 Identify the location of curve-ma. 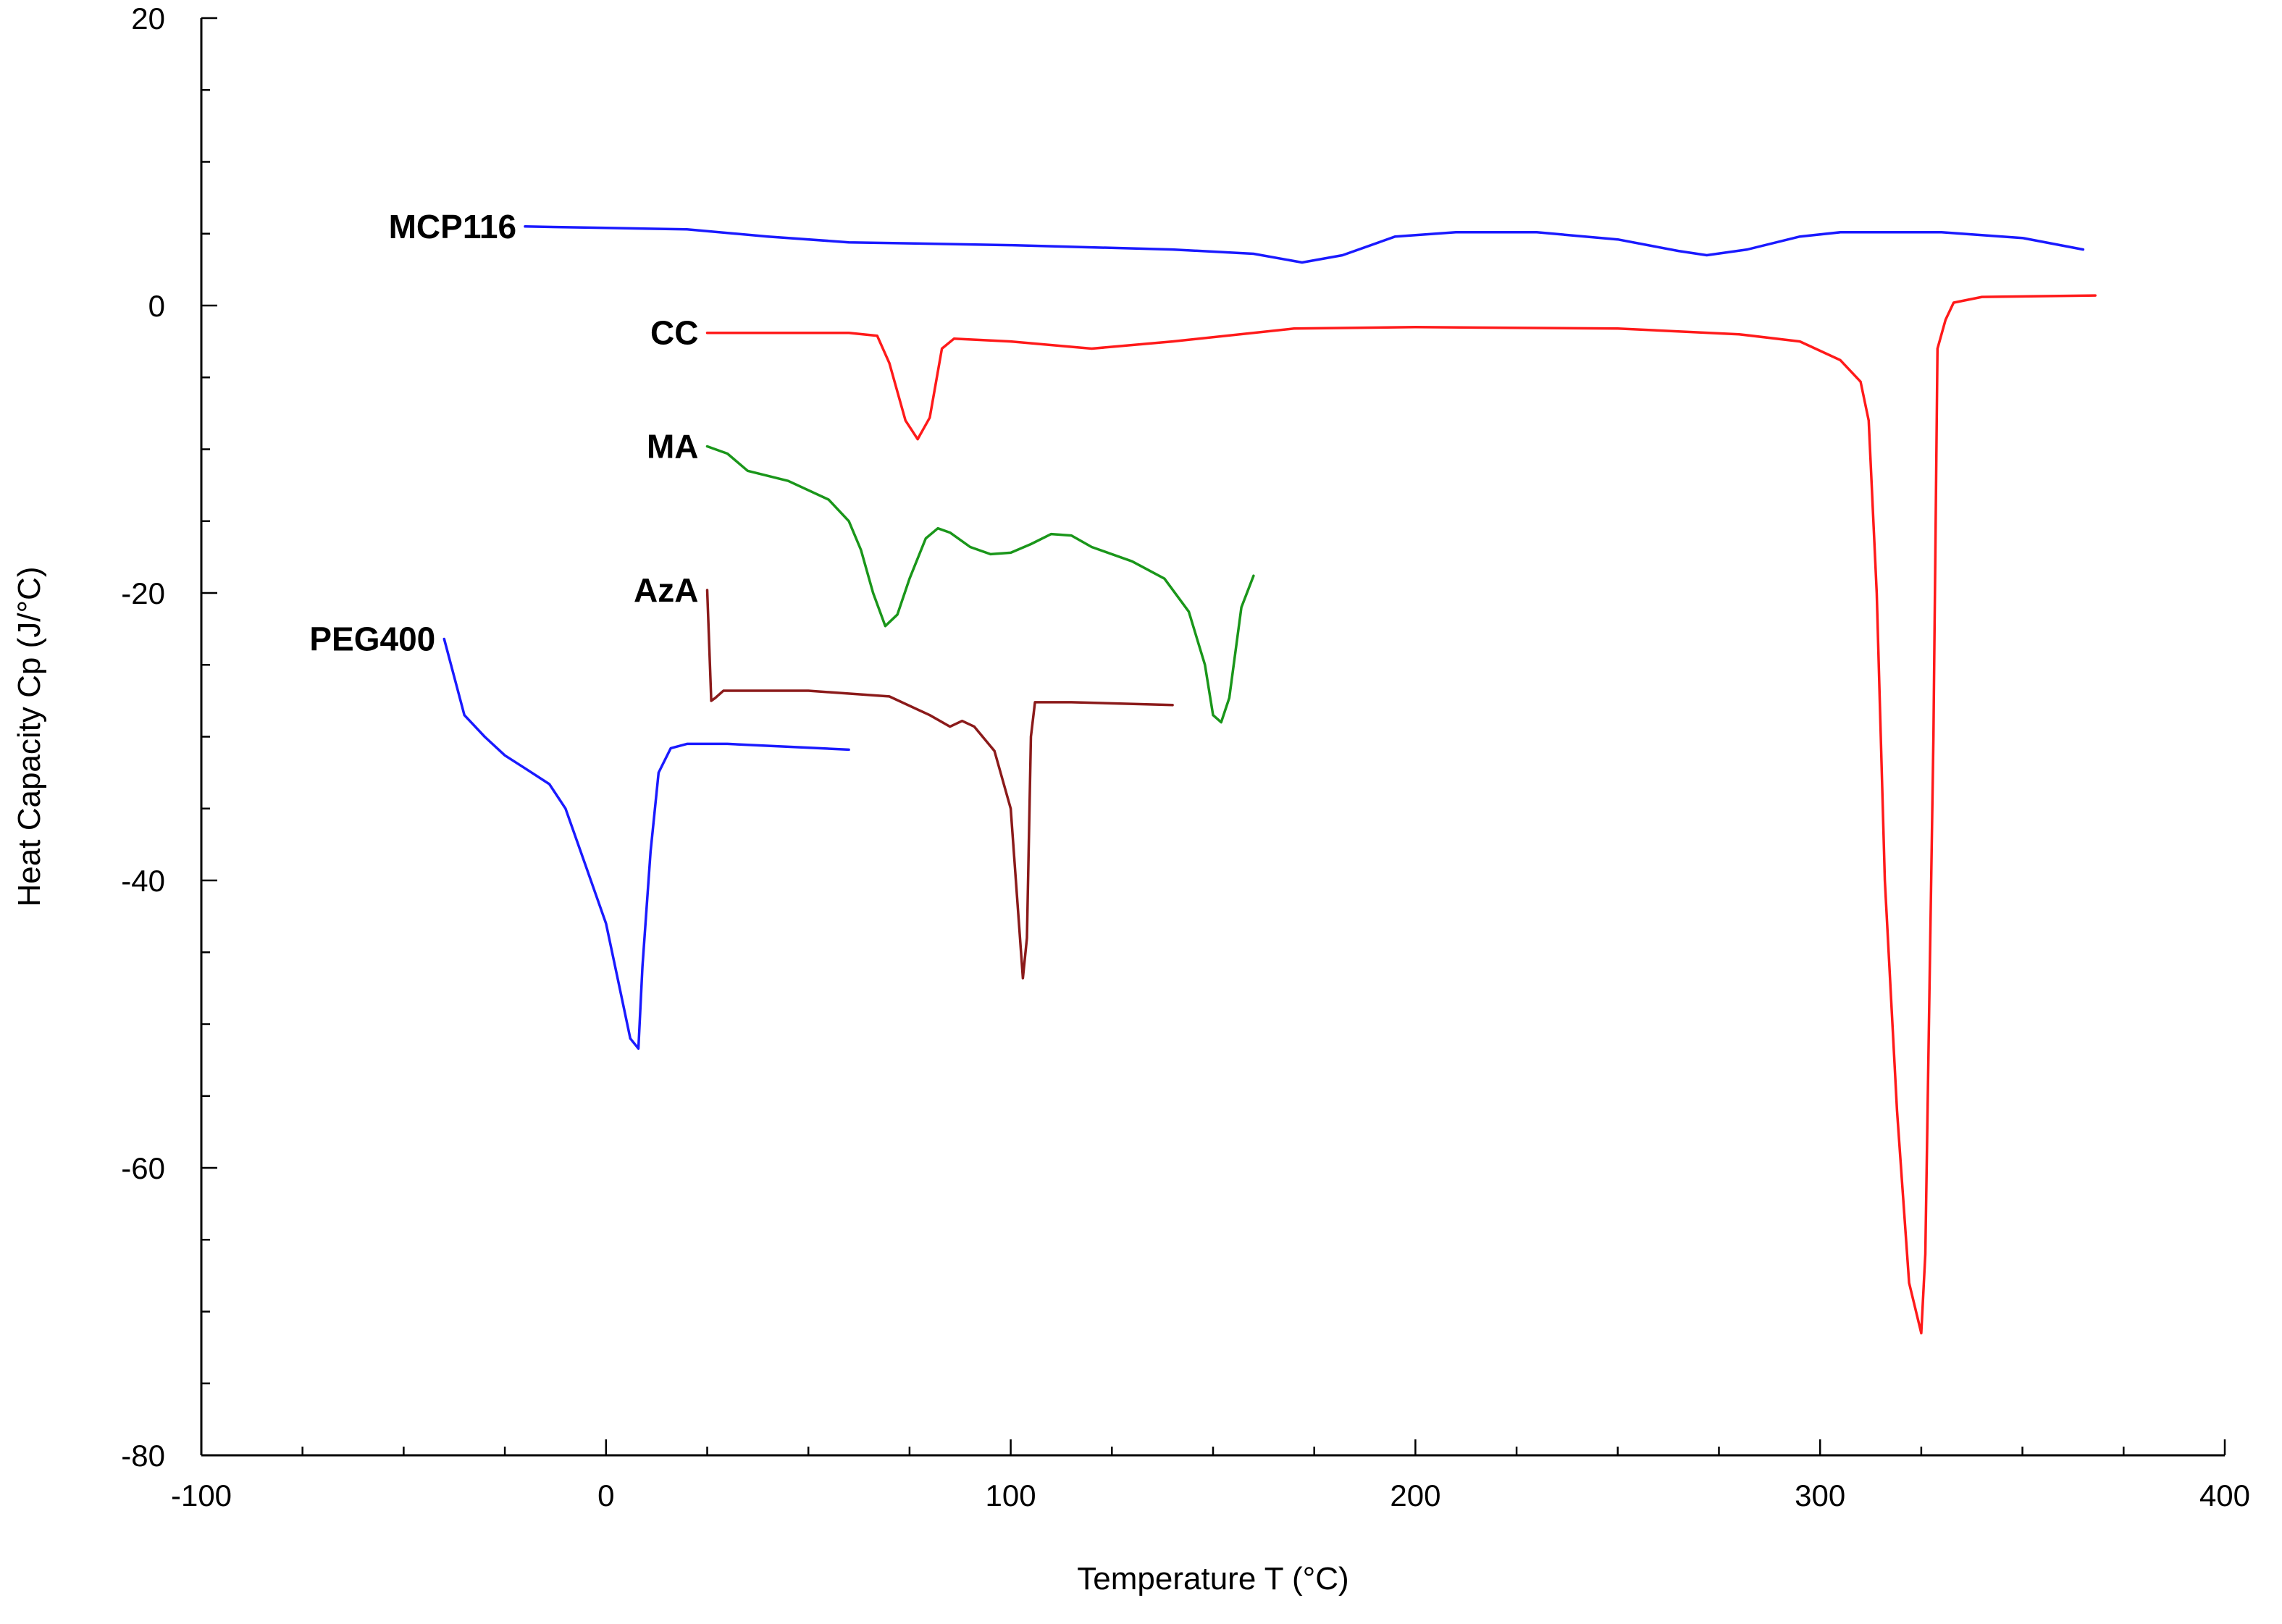
(980, 584).